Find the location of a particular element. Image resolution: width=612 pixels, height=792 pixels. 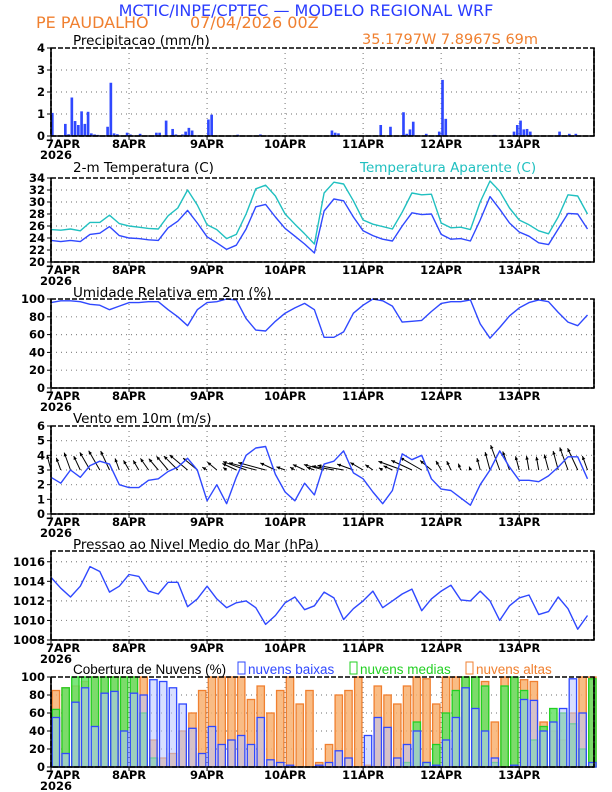

legend-mid-cloud-swatch is located at coordinates (353, 668).